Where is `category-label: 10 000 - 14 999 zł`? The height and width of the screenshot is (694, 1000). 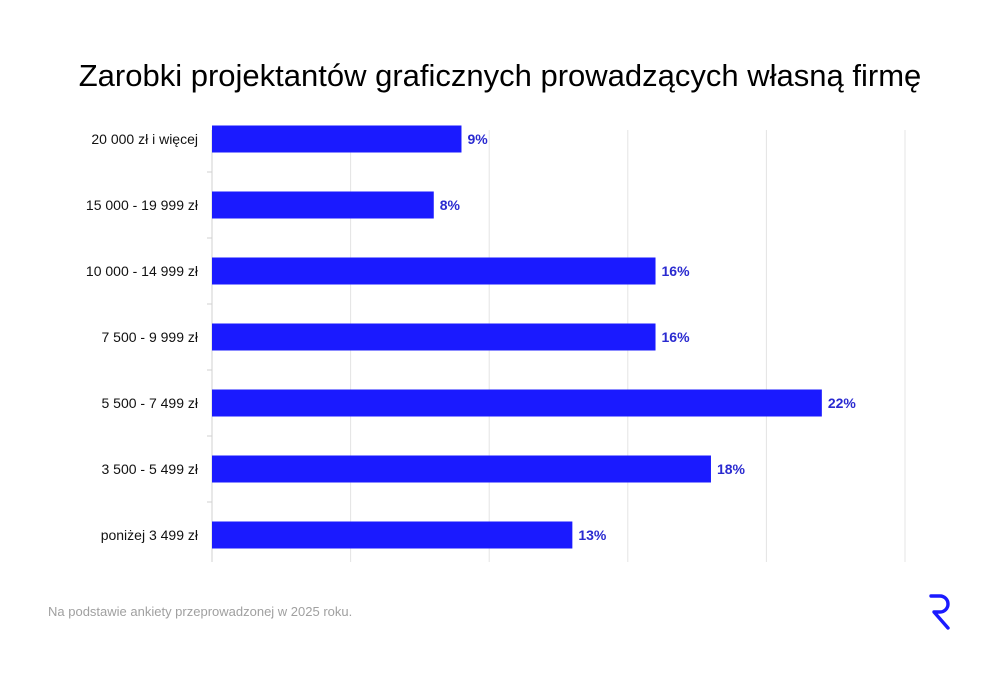
category-label: 10 000 - 14 999 zł is located at coordinates (142, 271).